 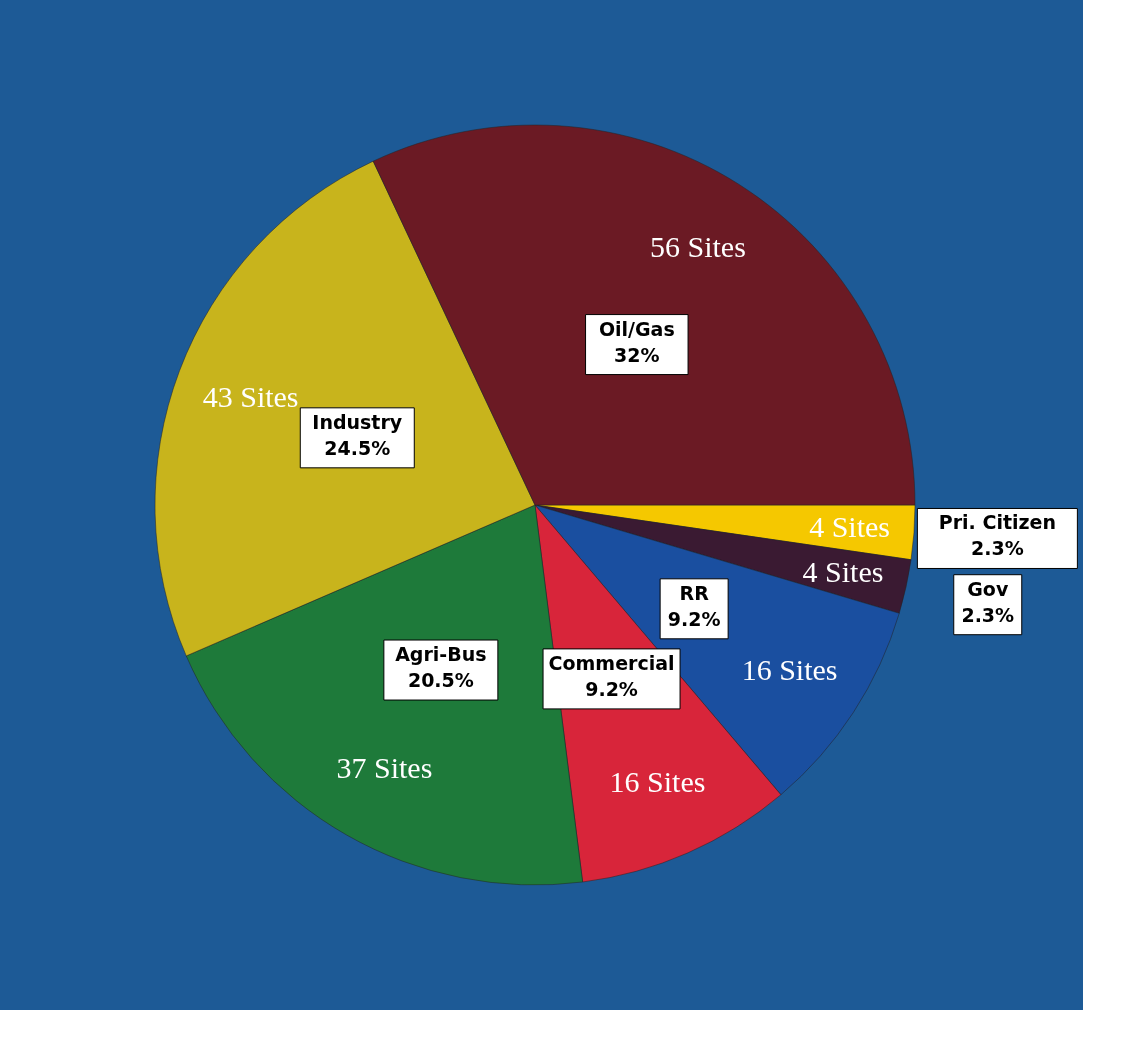 What do you see at coordinates (250, 396) in the screenshot?
I see `text: 43 Sites` at bounding box center [250, 396].